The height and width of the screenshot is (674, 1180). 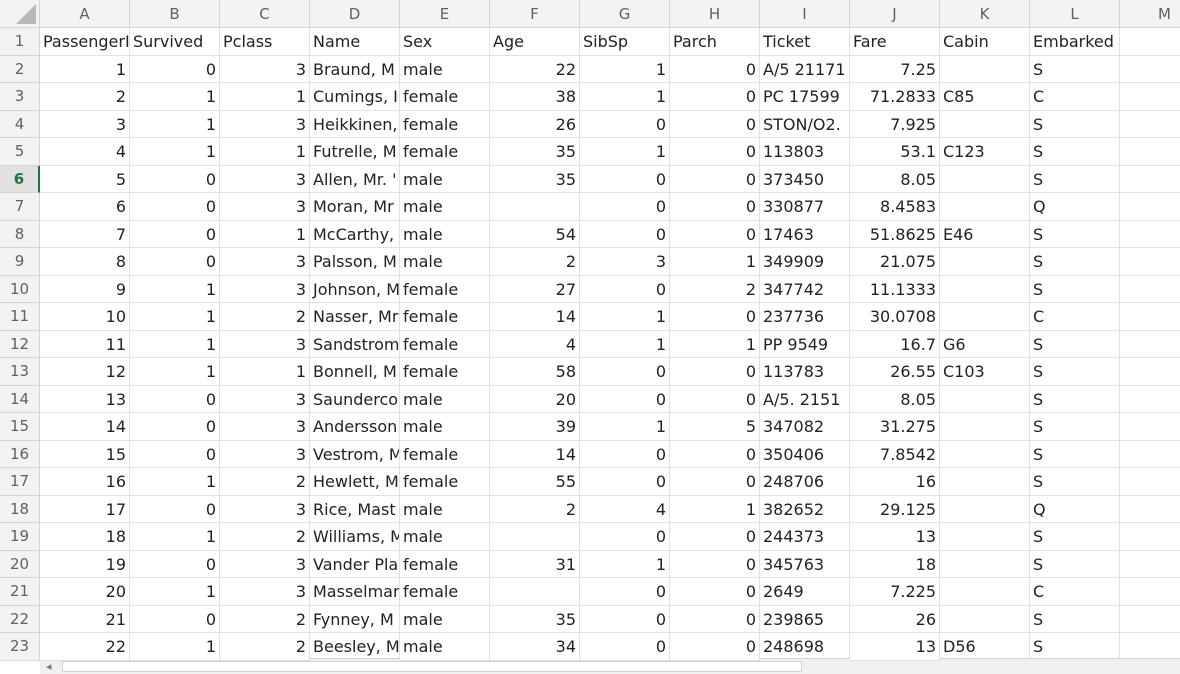 I want to click on data-cell: 17, so click(x=85, y=509).